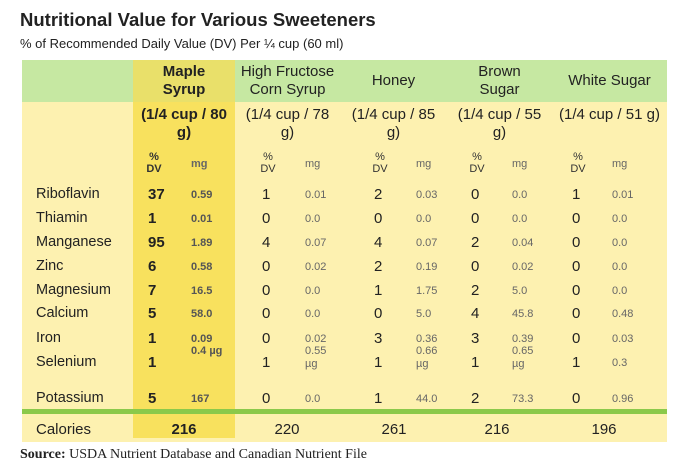 Image resolution: width=679 pixels, height=471 pixels. I want to click on nutrient-label: Riboflavin, so click(68, 194).